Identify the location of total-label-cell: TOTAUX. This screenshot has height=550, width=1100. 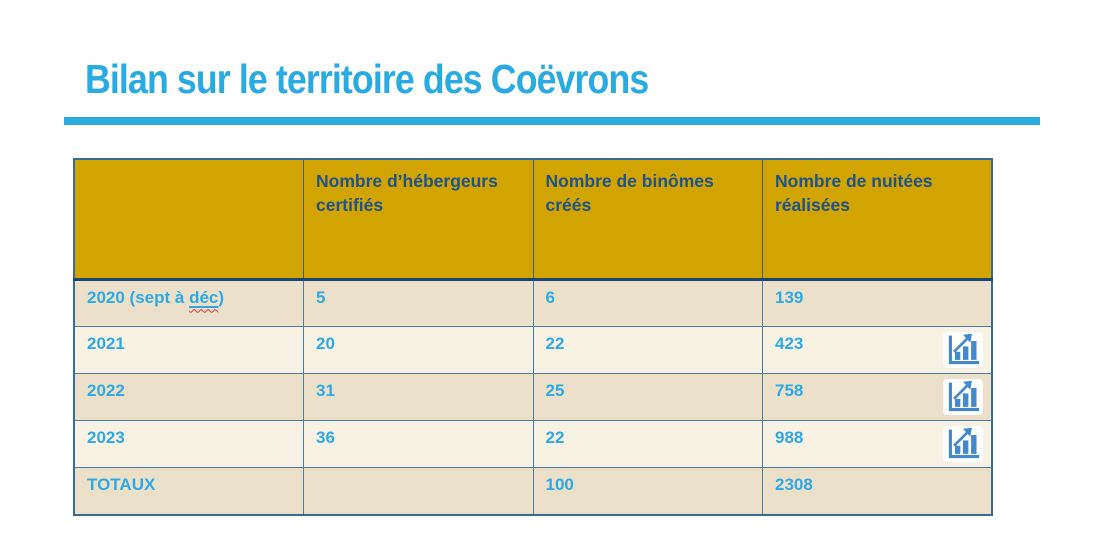
(188, 491).